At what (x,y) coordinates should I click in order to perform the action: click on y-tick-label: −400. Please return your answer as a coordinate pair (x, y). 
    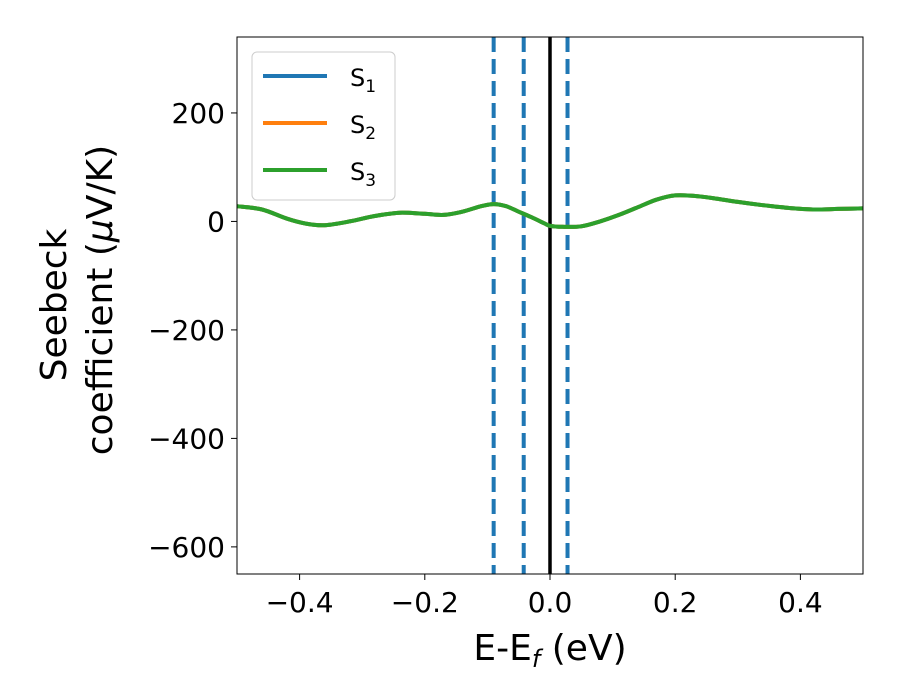
    Looking at the image, I should click on (186, 438).